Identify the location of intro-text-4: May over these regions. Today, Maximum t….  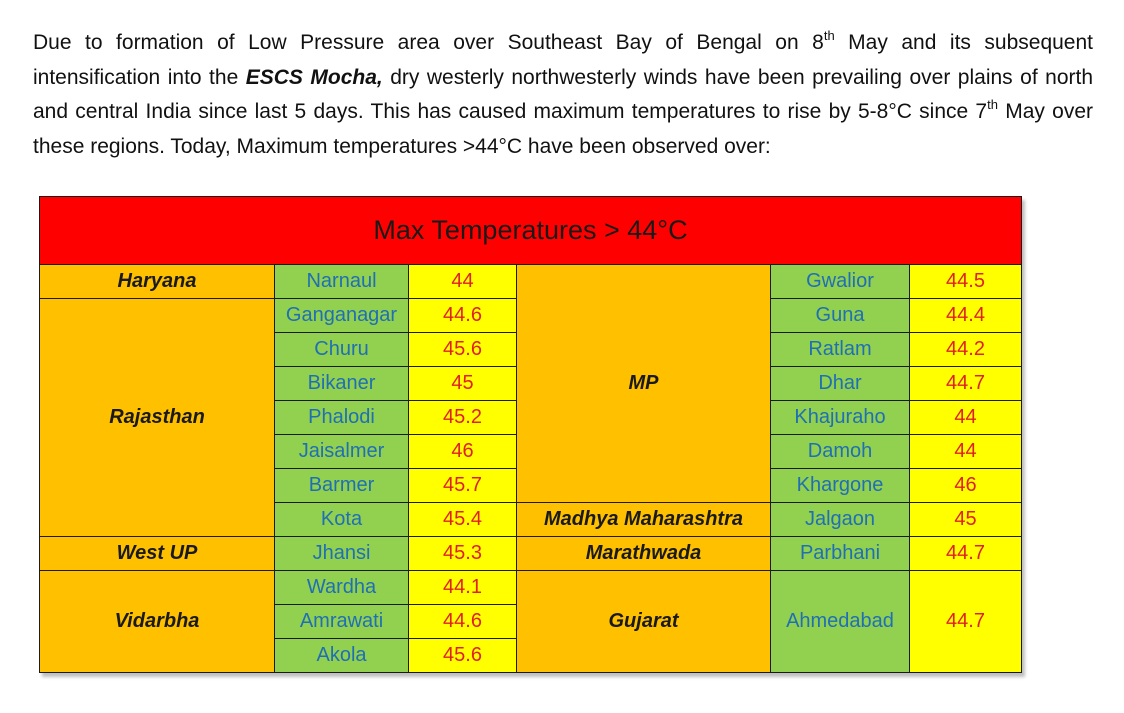
(563, 129).